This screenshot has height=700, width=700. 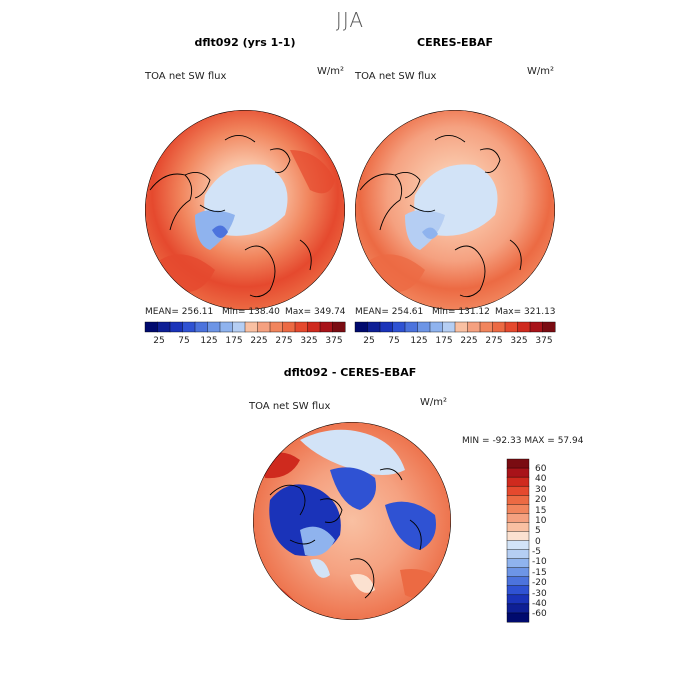 What do you see at coordinates (186, 76) in the screenshot?
I see `panel1-variable: TOA net SW flux` at bounding box center [186, 76].